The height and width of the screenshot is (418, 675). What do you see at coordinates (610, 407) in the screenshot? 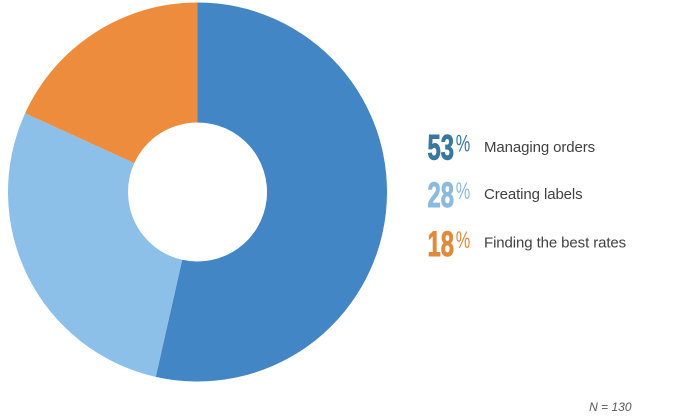
I see `svg-text: N = 130` at bounding box center [610, 407].